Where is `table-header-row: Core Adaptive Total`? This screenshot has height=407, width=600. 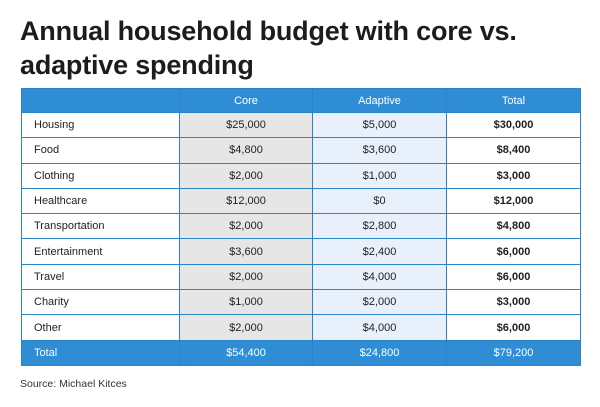
table-header-row: Core Adaptive Total is located at coordinates (301, 100).